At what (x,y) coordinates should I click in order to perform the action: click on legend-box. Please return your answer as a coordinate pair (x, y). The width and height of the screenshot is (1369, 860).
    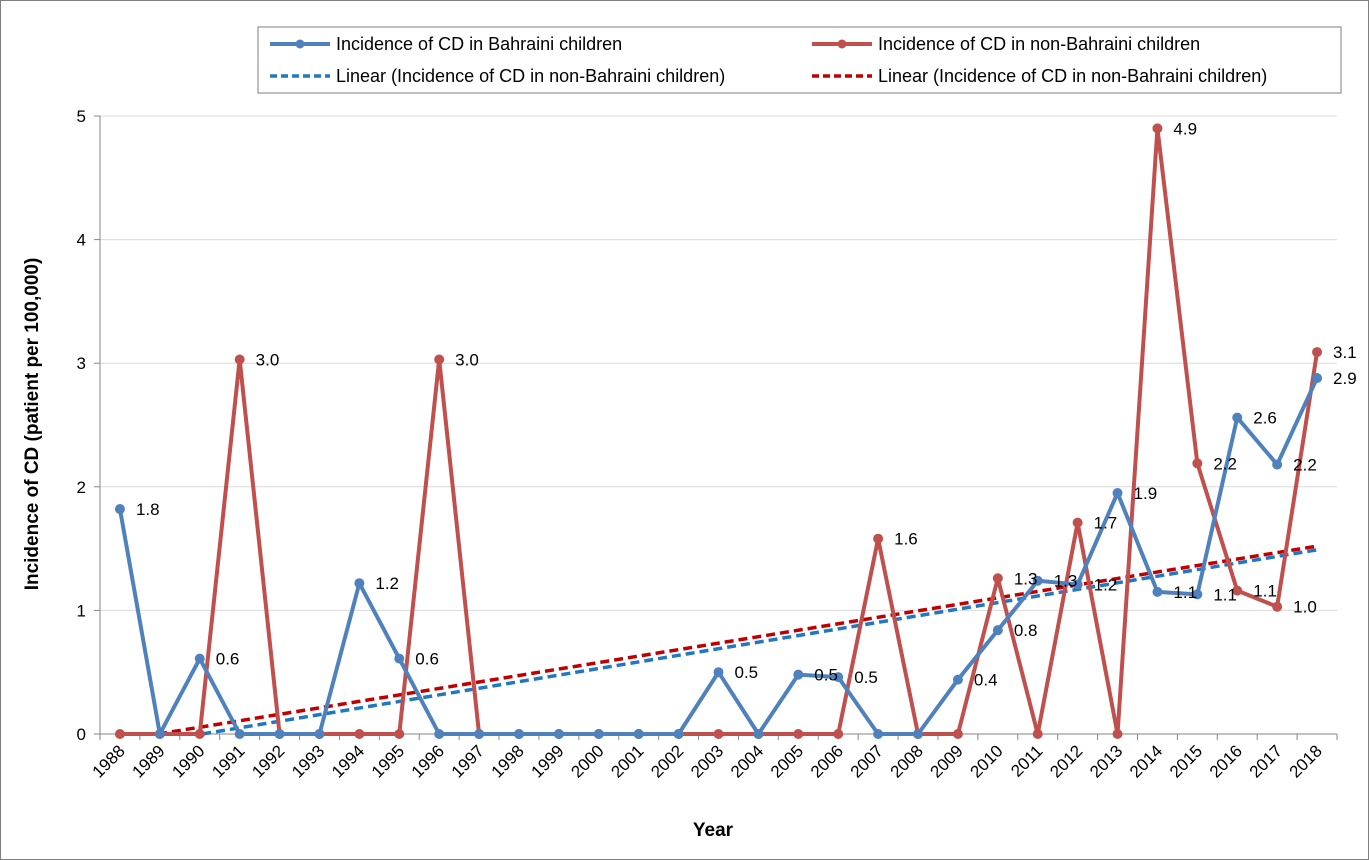
    Looking at the image, I should click on (799, 60).